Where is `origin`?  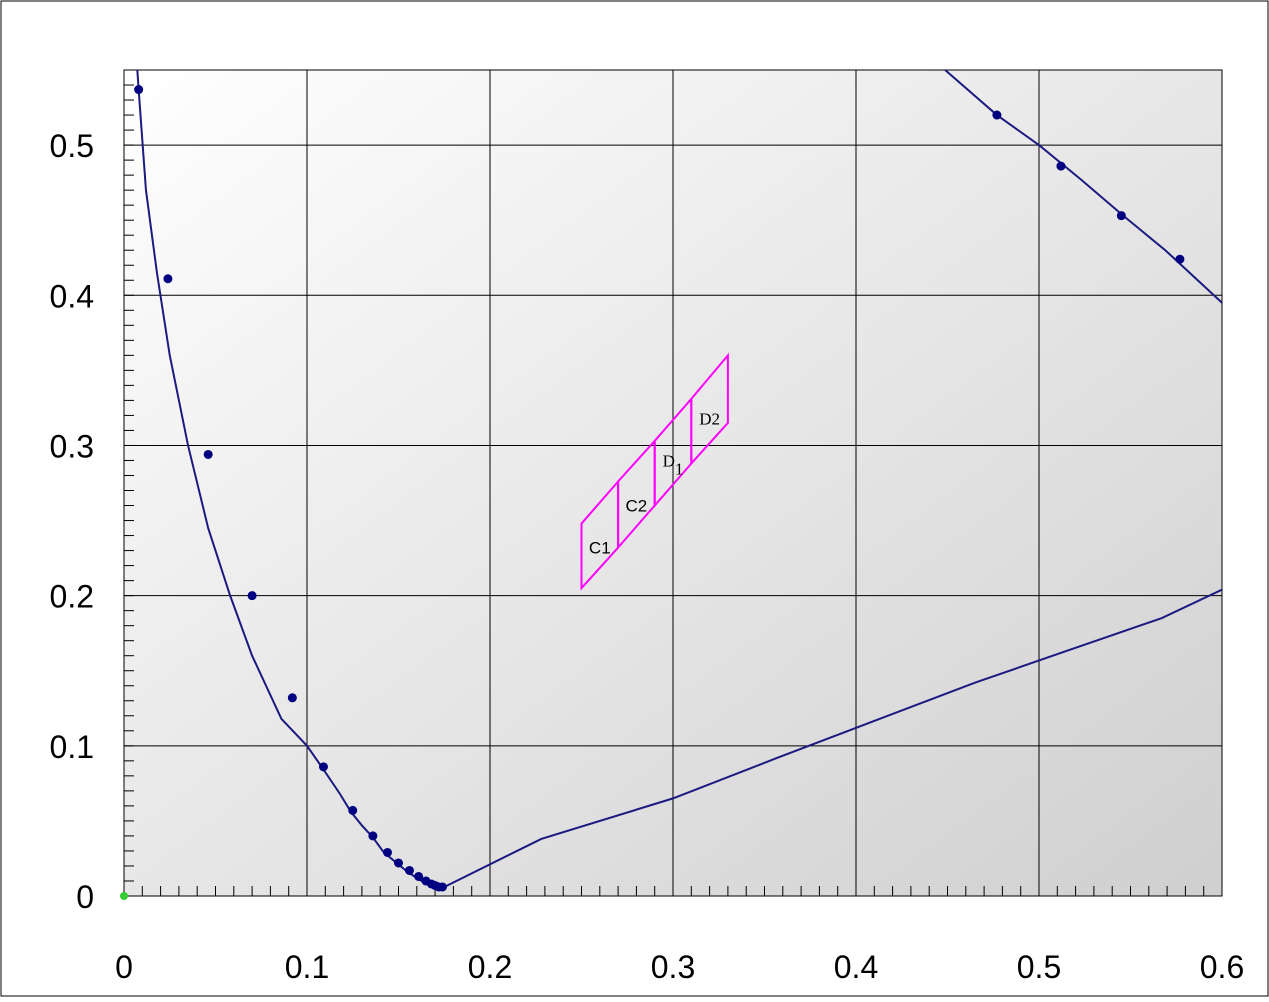
origin is located at coordinates (124, 896).